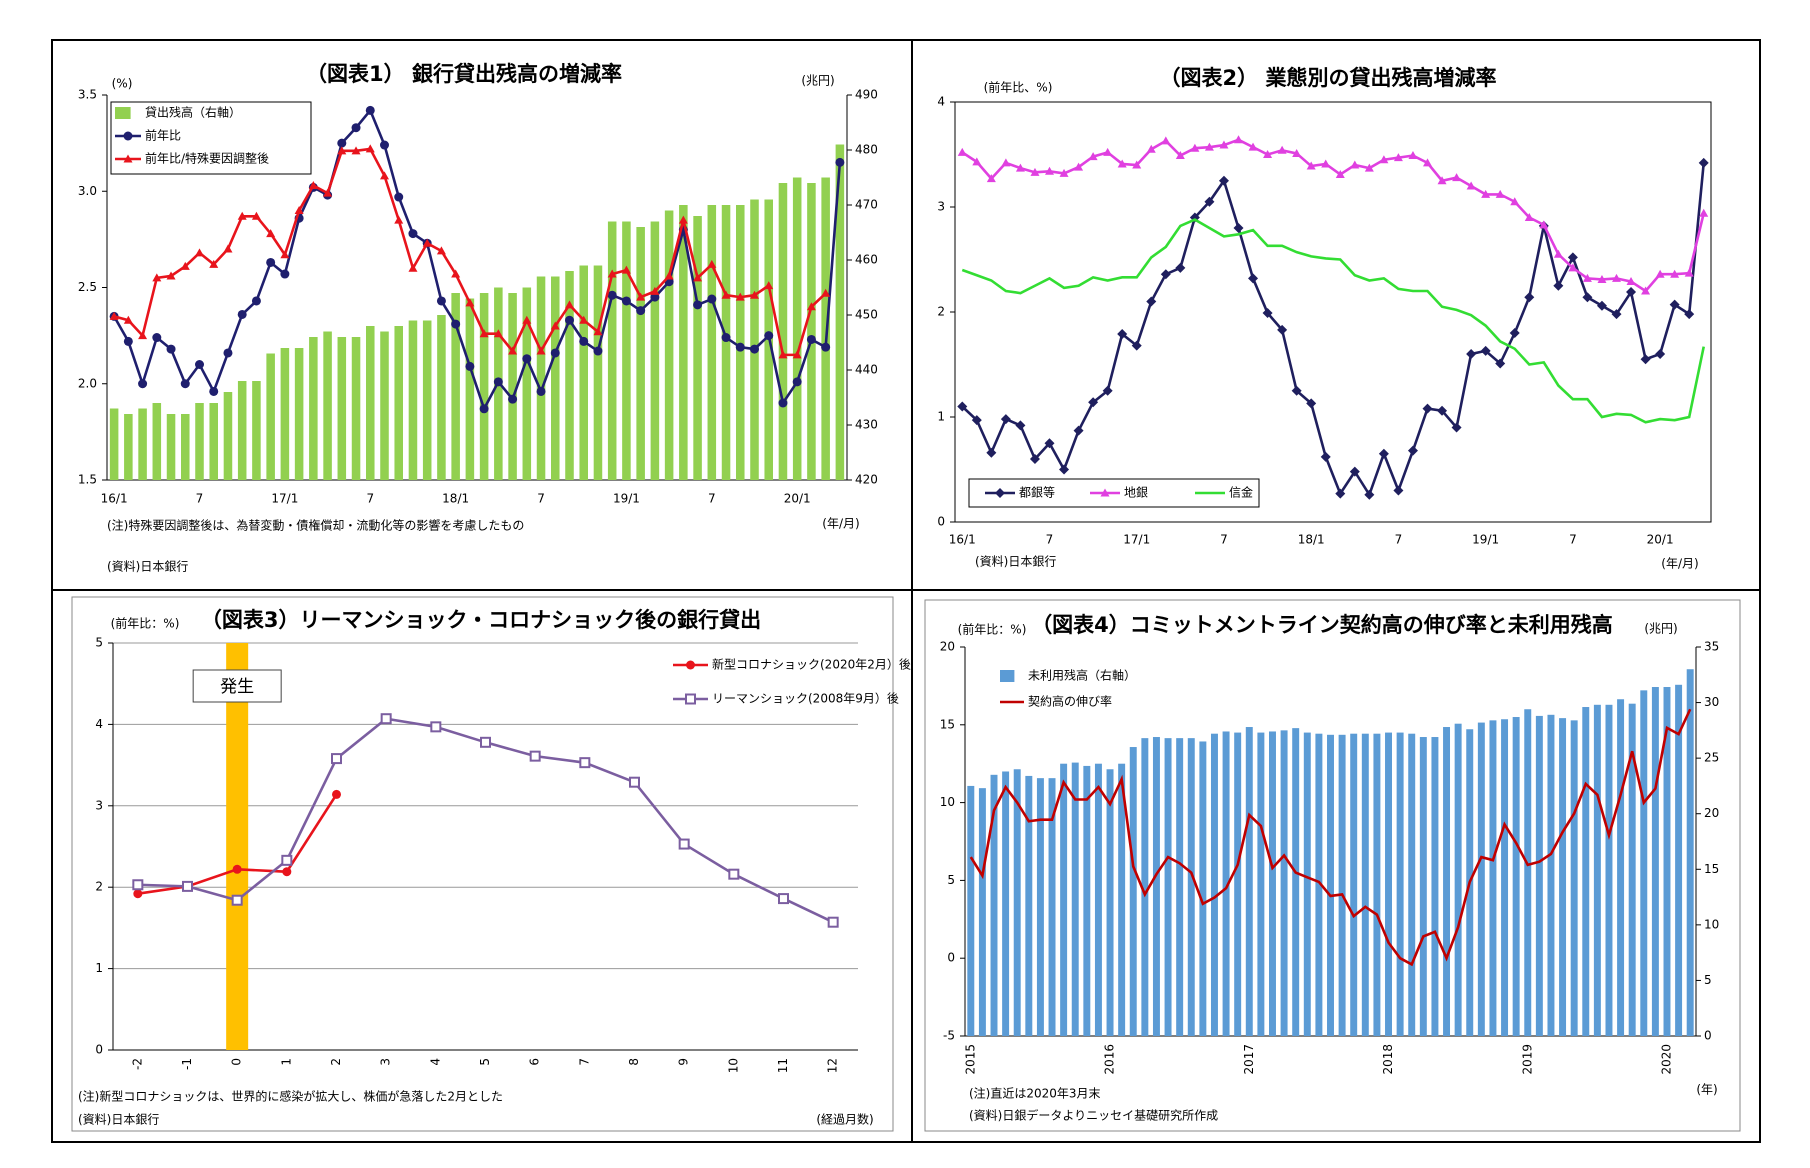  Describe the element at coordinates (1311, 540) in the screenshot. I see `x-tick-label: 18/1` at that location.